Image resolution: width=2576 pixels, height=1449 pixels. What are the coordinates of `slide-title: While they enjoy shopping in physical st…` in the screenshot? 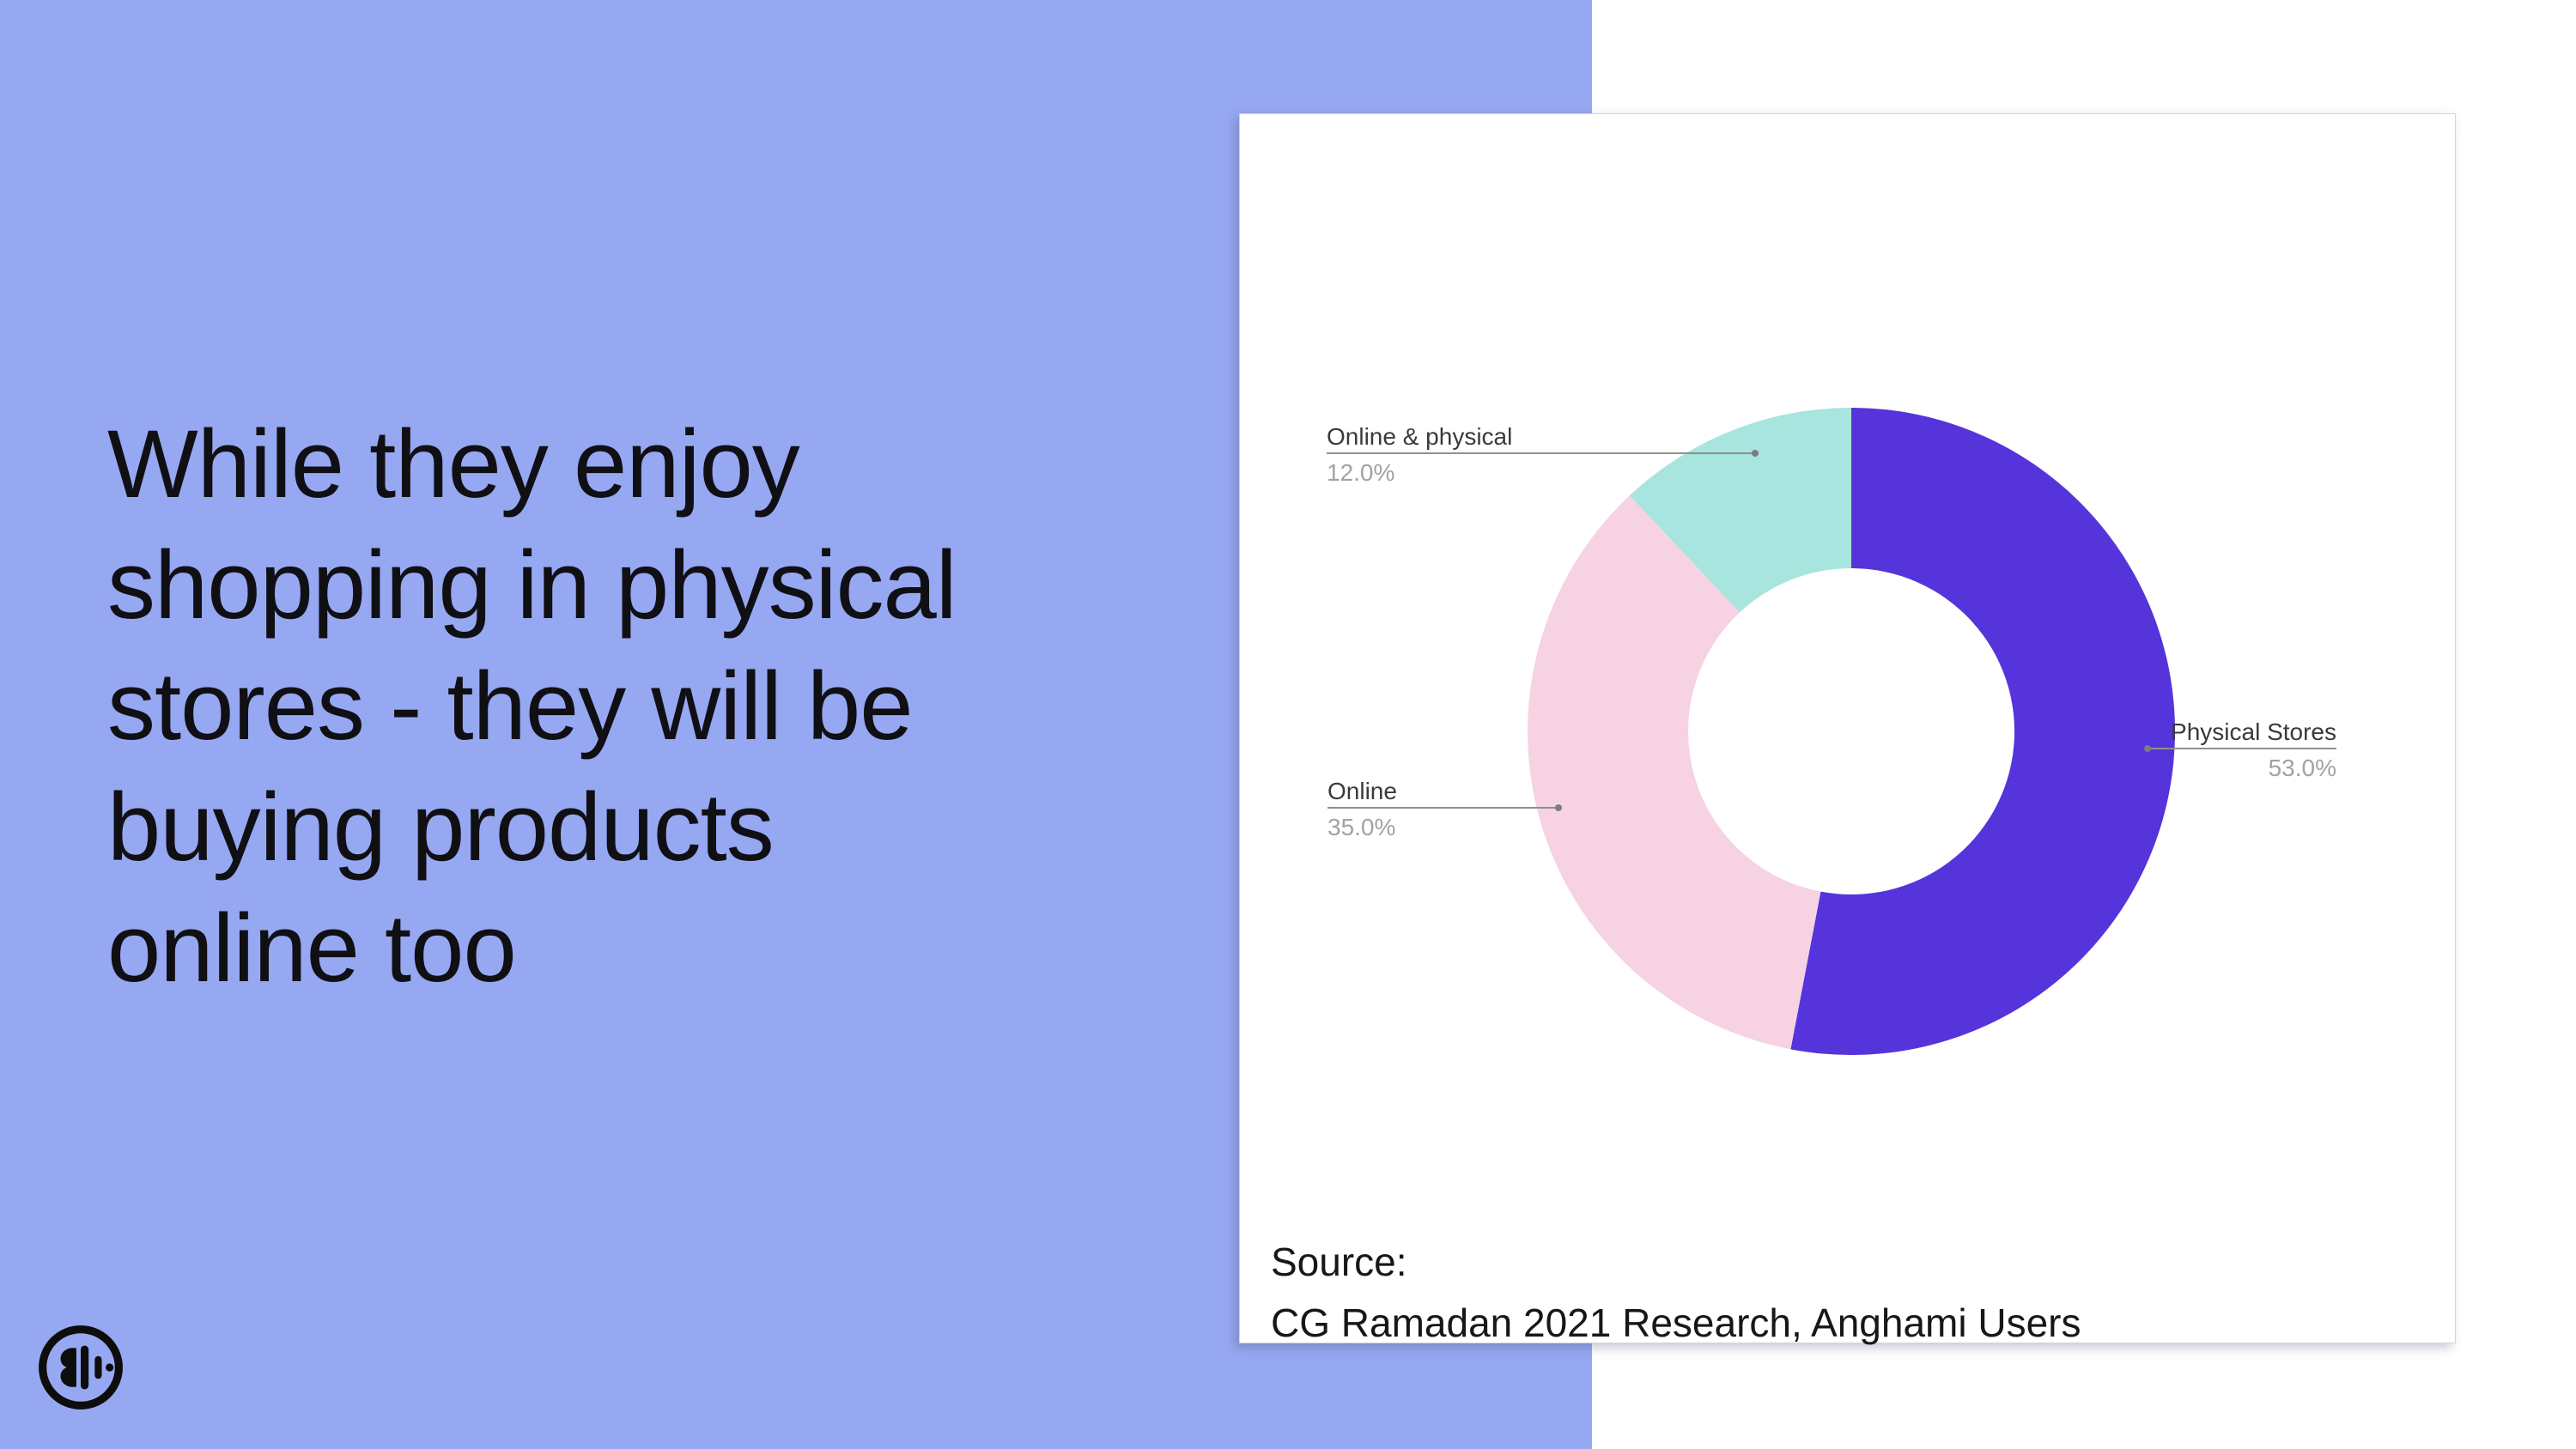 It's located at (532, 706).